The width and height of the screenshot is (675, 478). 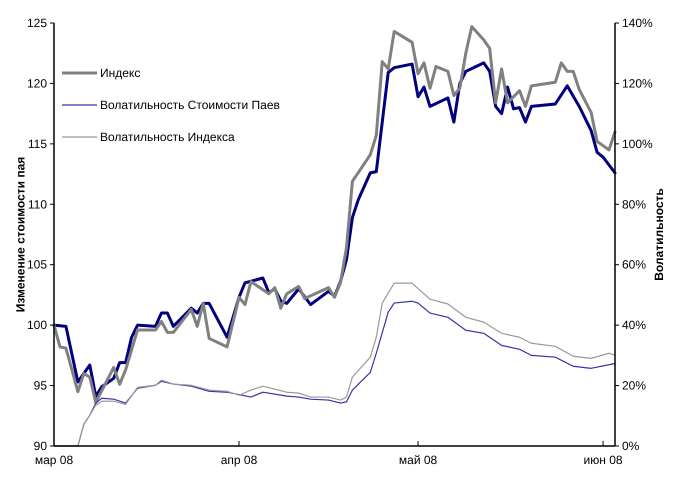 What do you see at coordinates (638, 143) in the screenshot?
I see `y2-tick-label: 100%` at bounding box center [638, 143].